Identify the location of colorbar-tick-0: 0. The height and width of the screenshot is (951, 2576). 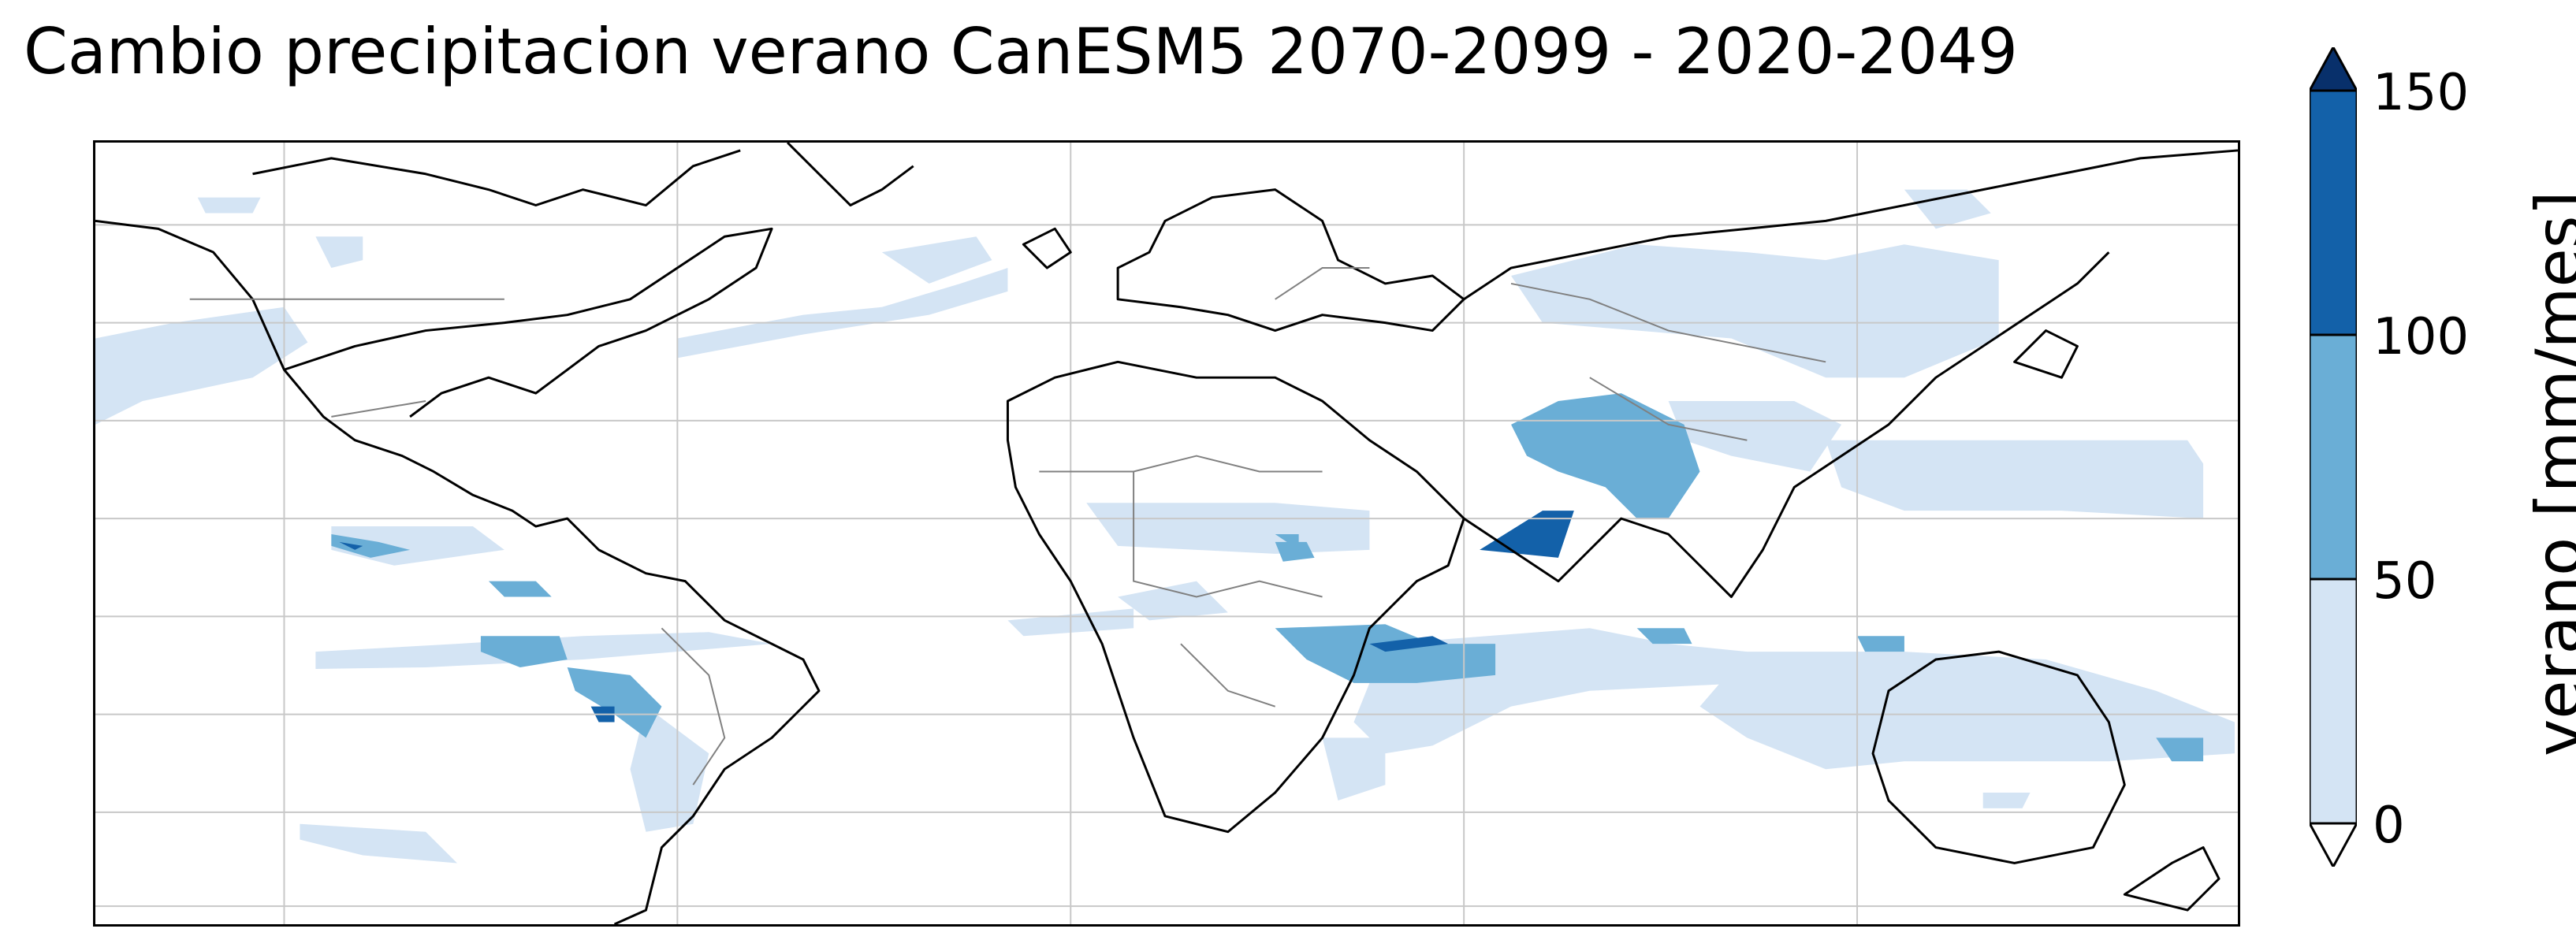
(2389, 826).